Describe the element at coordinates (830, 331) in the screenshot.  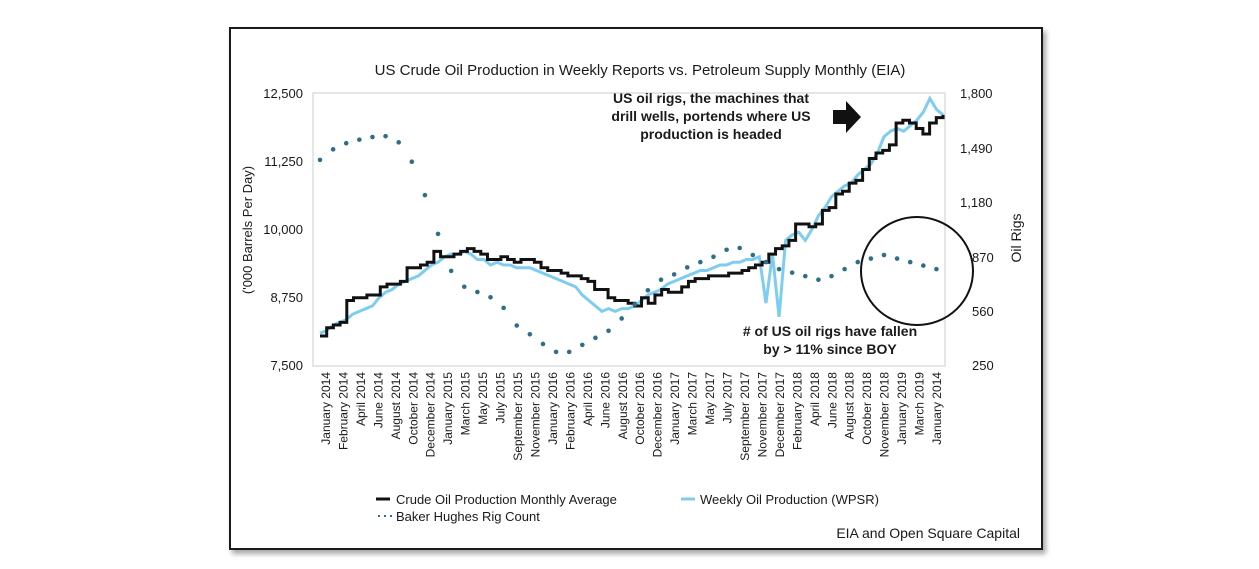
I see `annotation-bottom-line1: # of US oil rigs have fallen` at that location.